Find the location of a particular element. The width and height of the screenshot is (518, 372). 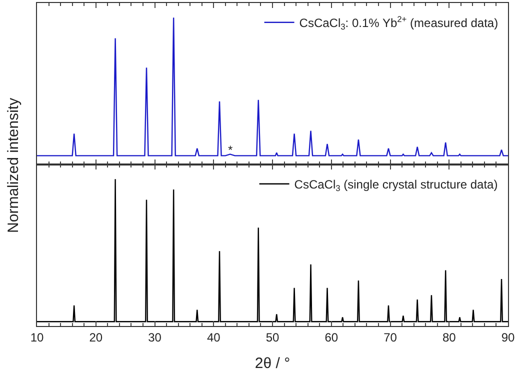

legend-label: CsCaCl$_{3}$ (single crystal structure data) is located at coordinates (396, 186).